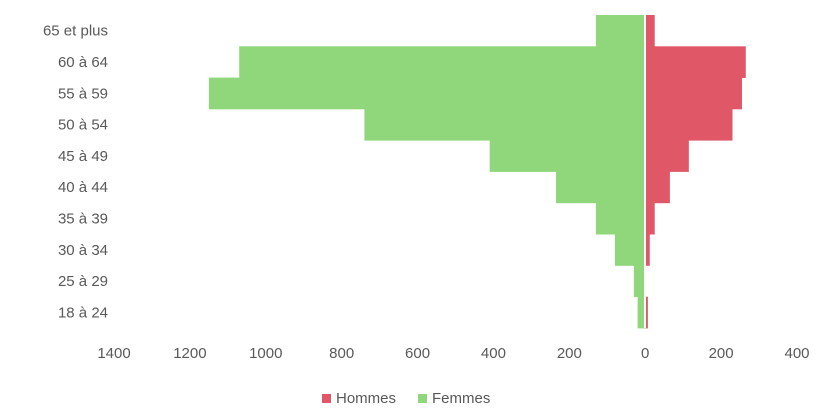 The image size is (819, 409). What do you see at coordinates (83, 125) in the screenshot?
I see `category-label: 50 à 54` at bounding box center [83, 125].